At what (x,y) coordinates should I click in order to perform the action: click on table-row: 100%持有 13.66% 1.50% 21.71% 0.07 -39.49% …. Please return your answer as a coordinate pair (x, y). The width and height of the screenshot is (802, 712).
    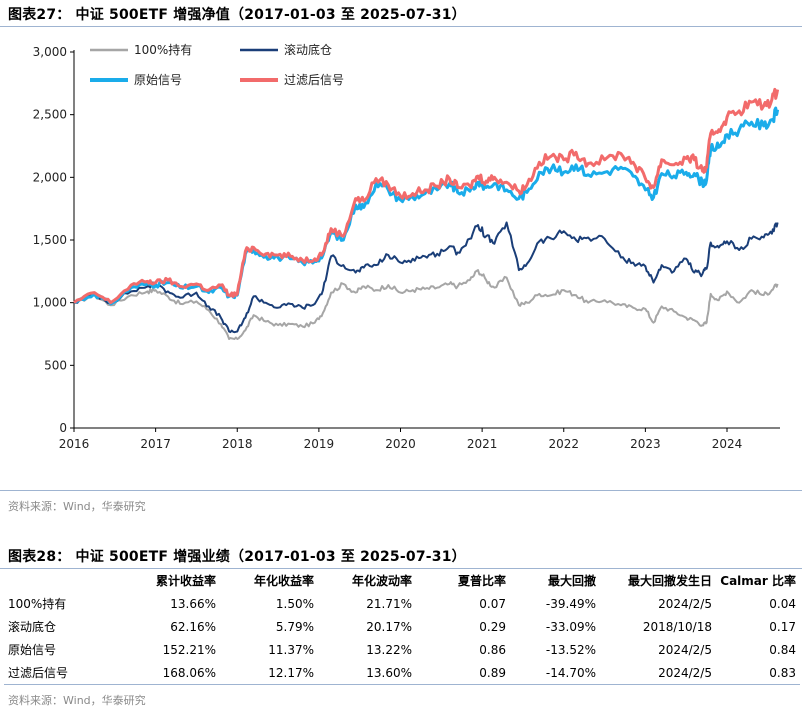
    Looking at the image, I should click on (402, 603).